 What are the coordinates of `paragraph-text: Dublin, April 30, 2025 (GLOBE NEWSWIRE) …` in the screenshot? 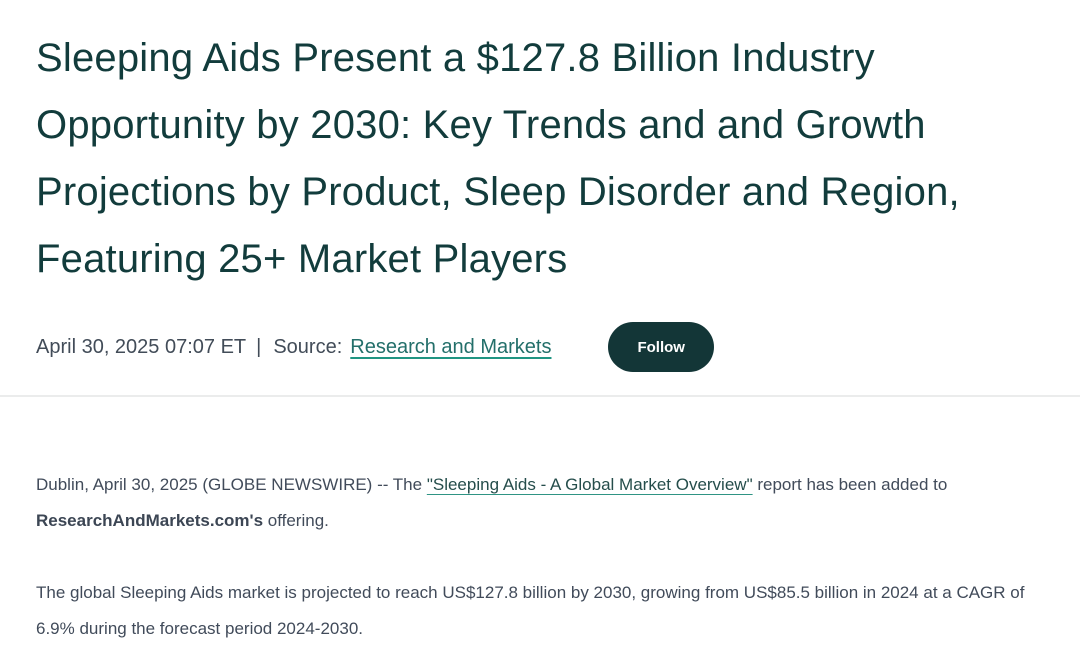 It's located at (231, 484).